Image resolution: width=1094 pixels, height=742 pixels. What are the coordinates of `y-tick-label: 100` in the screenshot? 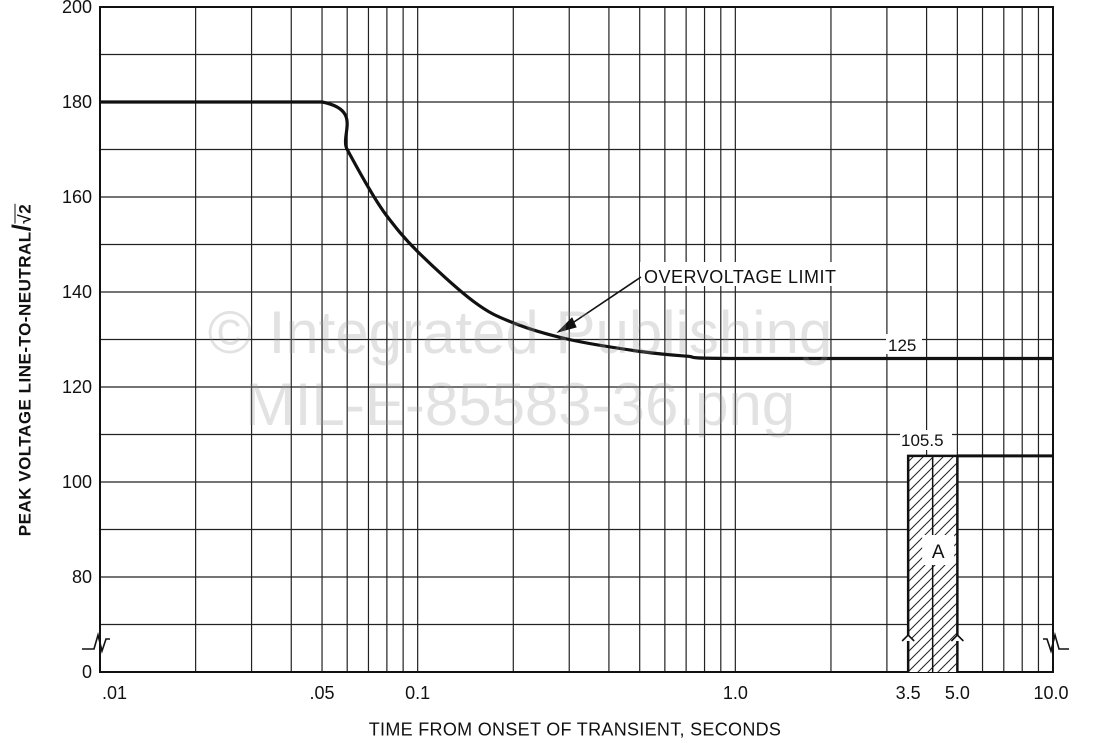 It's located at (77, 482).